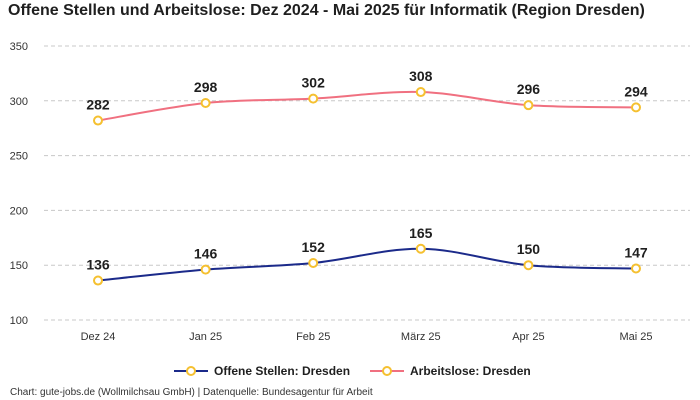  Describe the element at coordinates (19, 266) in the screenshot. I see `y-tick-label: 150` at that location.